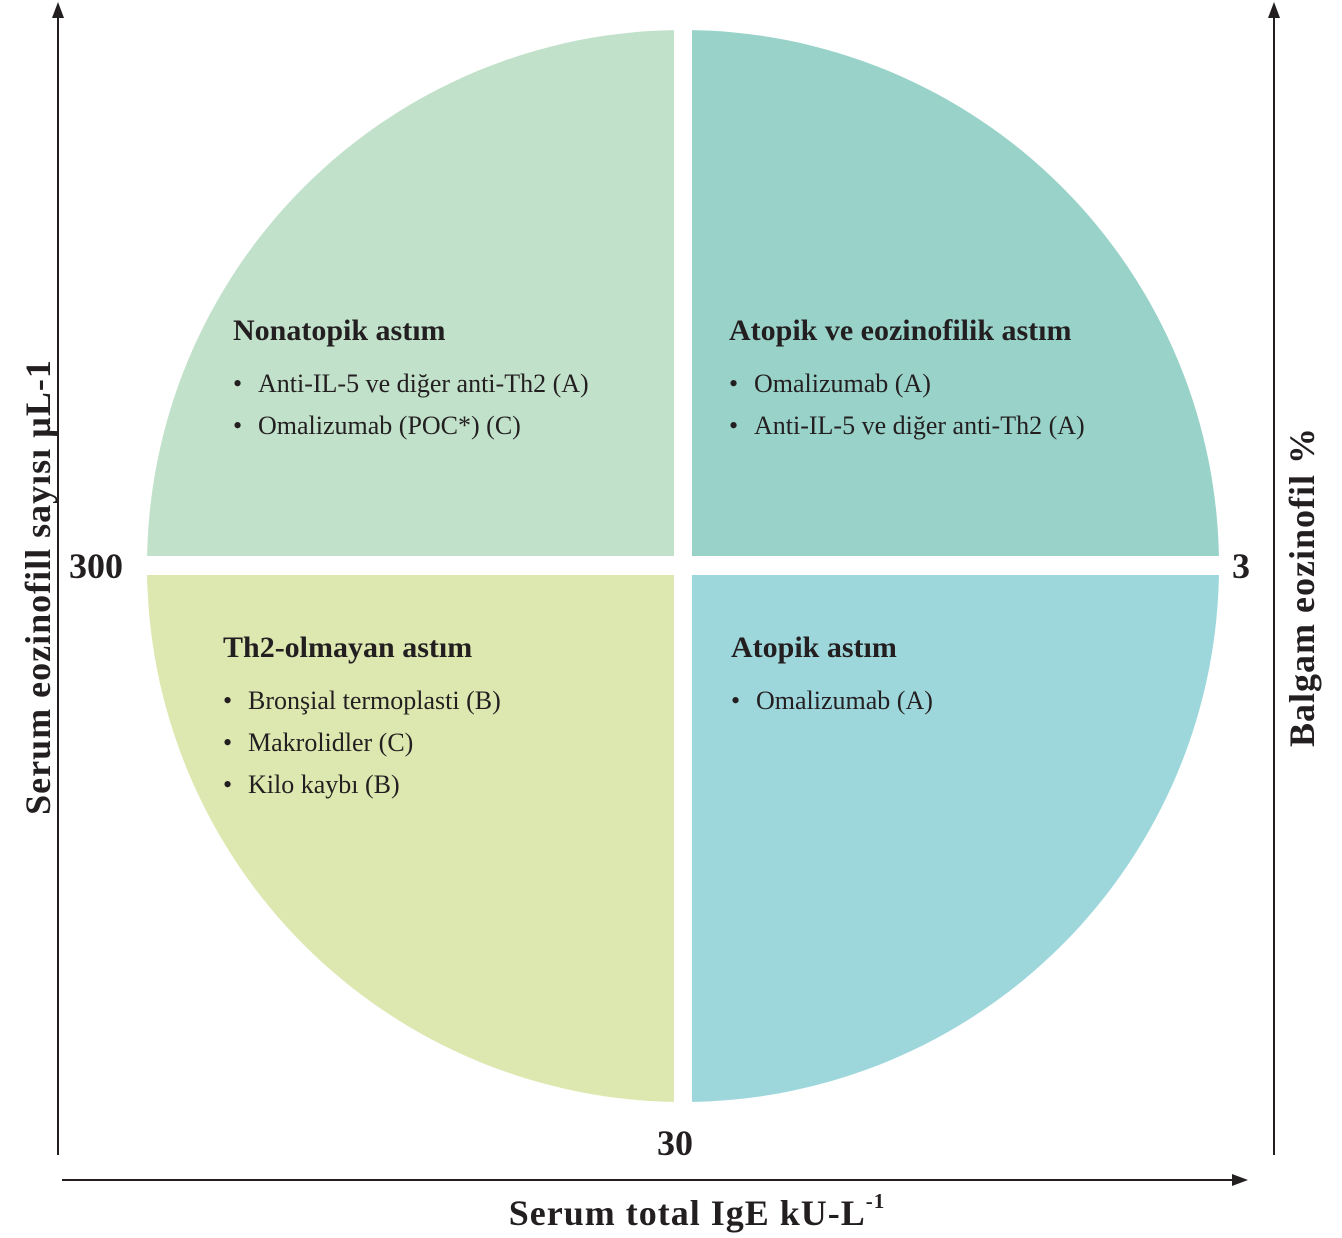 The height and width of the screenshot is (1238, 1342). I want to click on left-threshold-value: 300, so click(96, 566).